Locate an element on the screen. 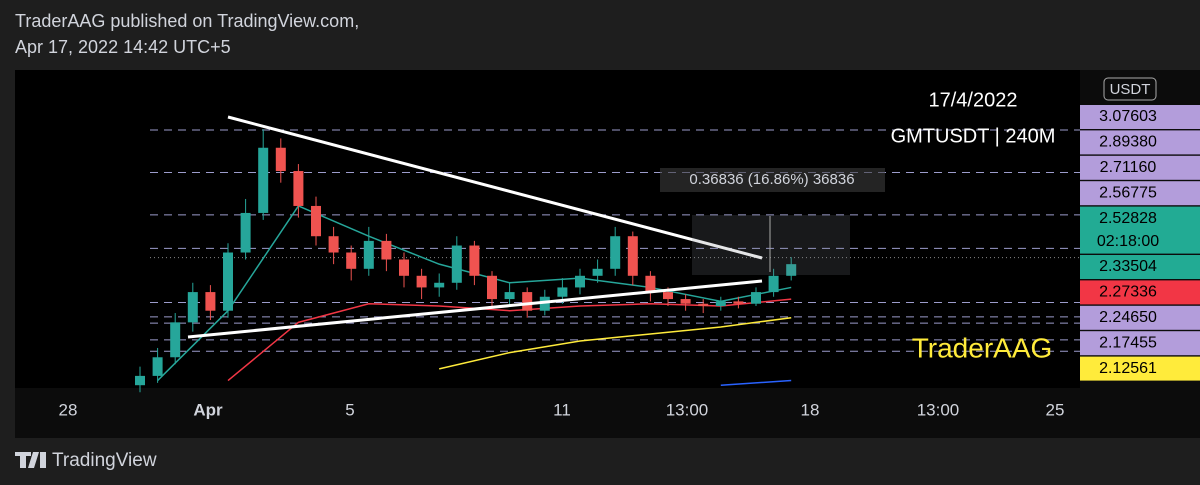 The image size is (1200, 485). measure-label: 0.36836 (16.86%) 36836 is located at coordinates (771, 179).